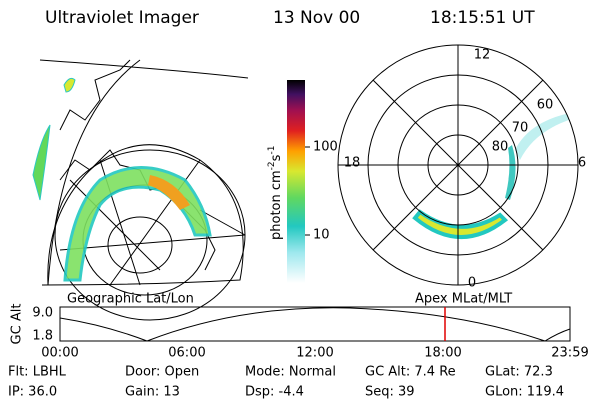 The width and height of the screenshot is (600, 400). Describe the element at coordinates (520, 128) in the screenshot. I see `lat-label: 70` at that location.